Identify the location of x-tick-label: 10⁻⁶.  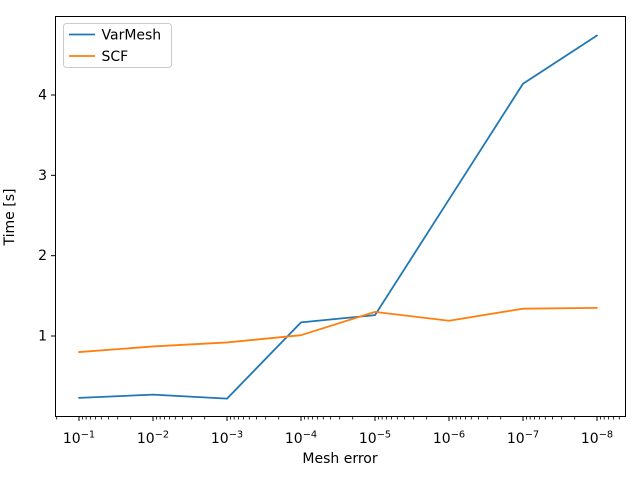
(449, 439).